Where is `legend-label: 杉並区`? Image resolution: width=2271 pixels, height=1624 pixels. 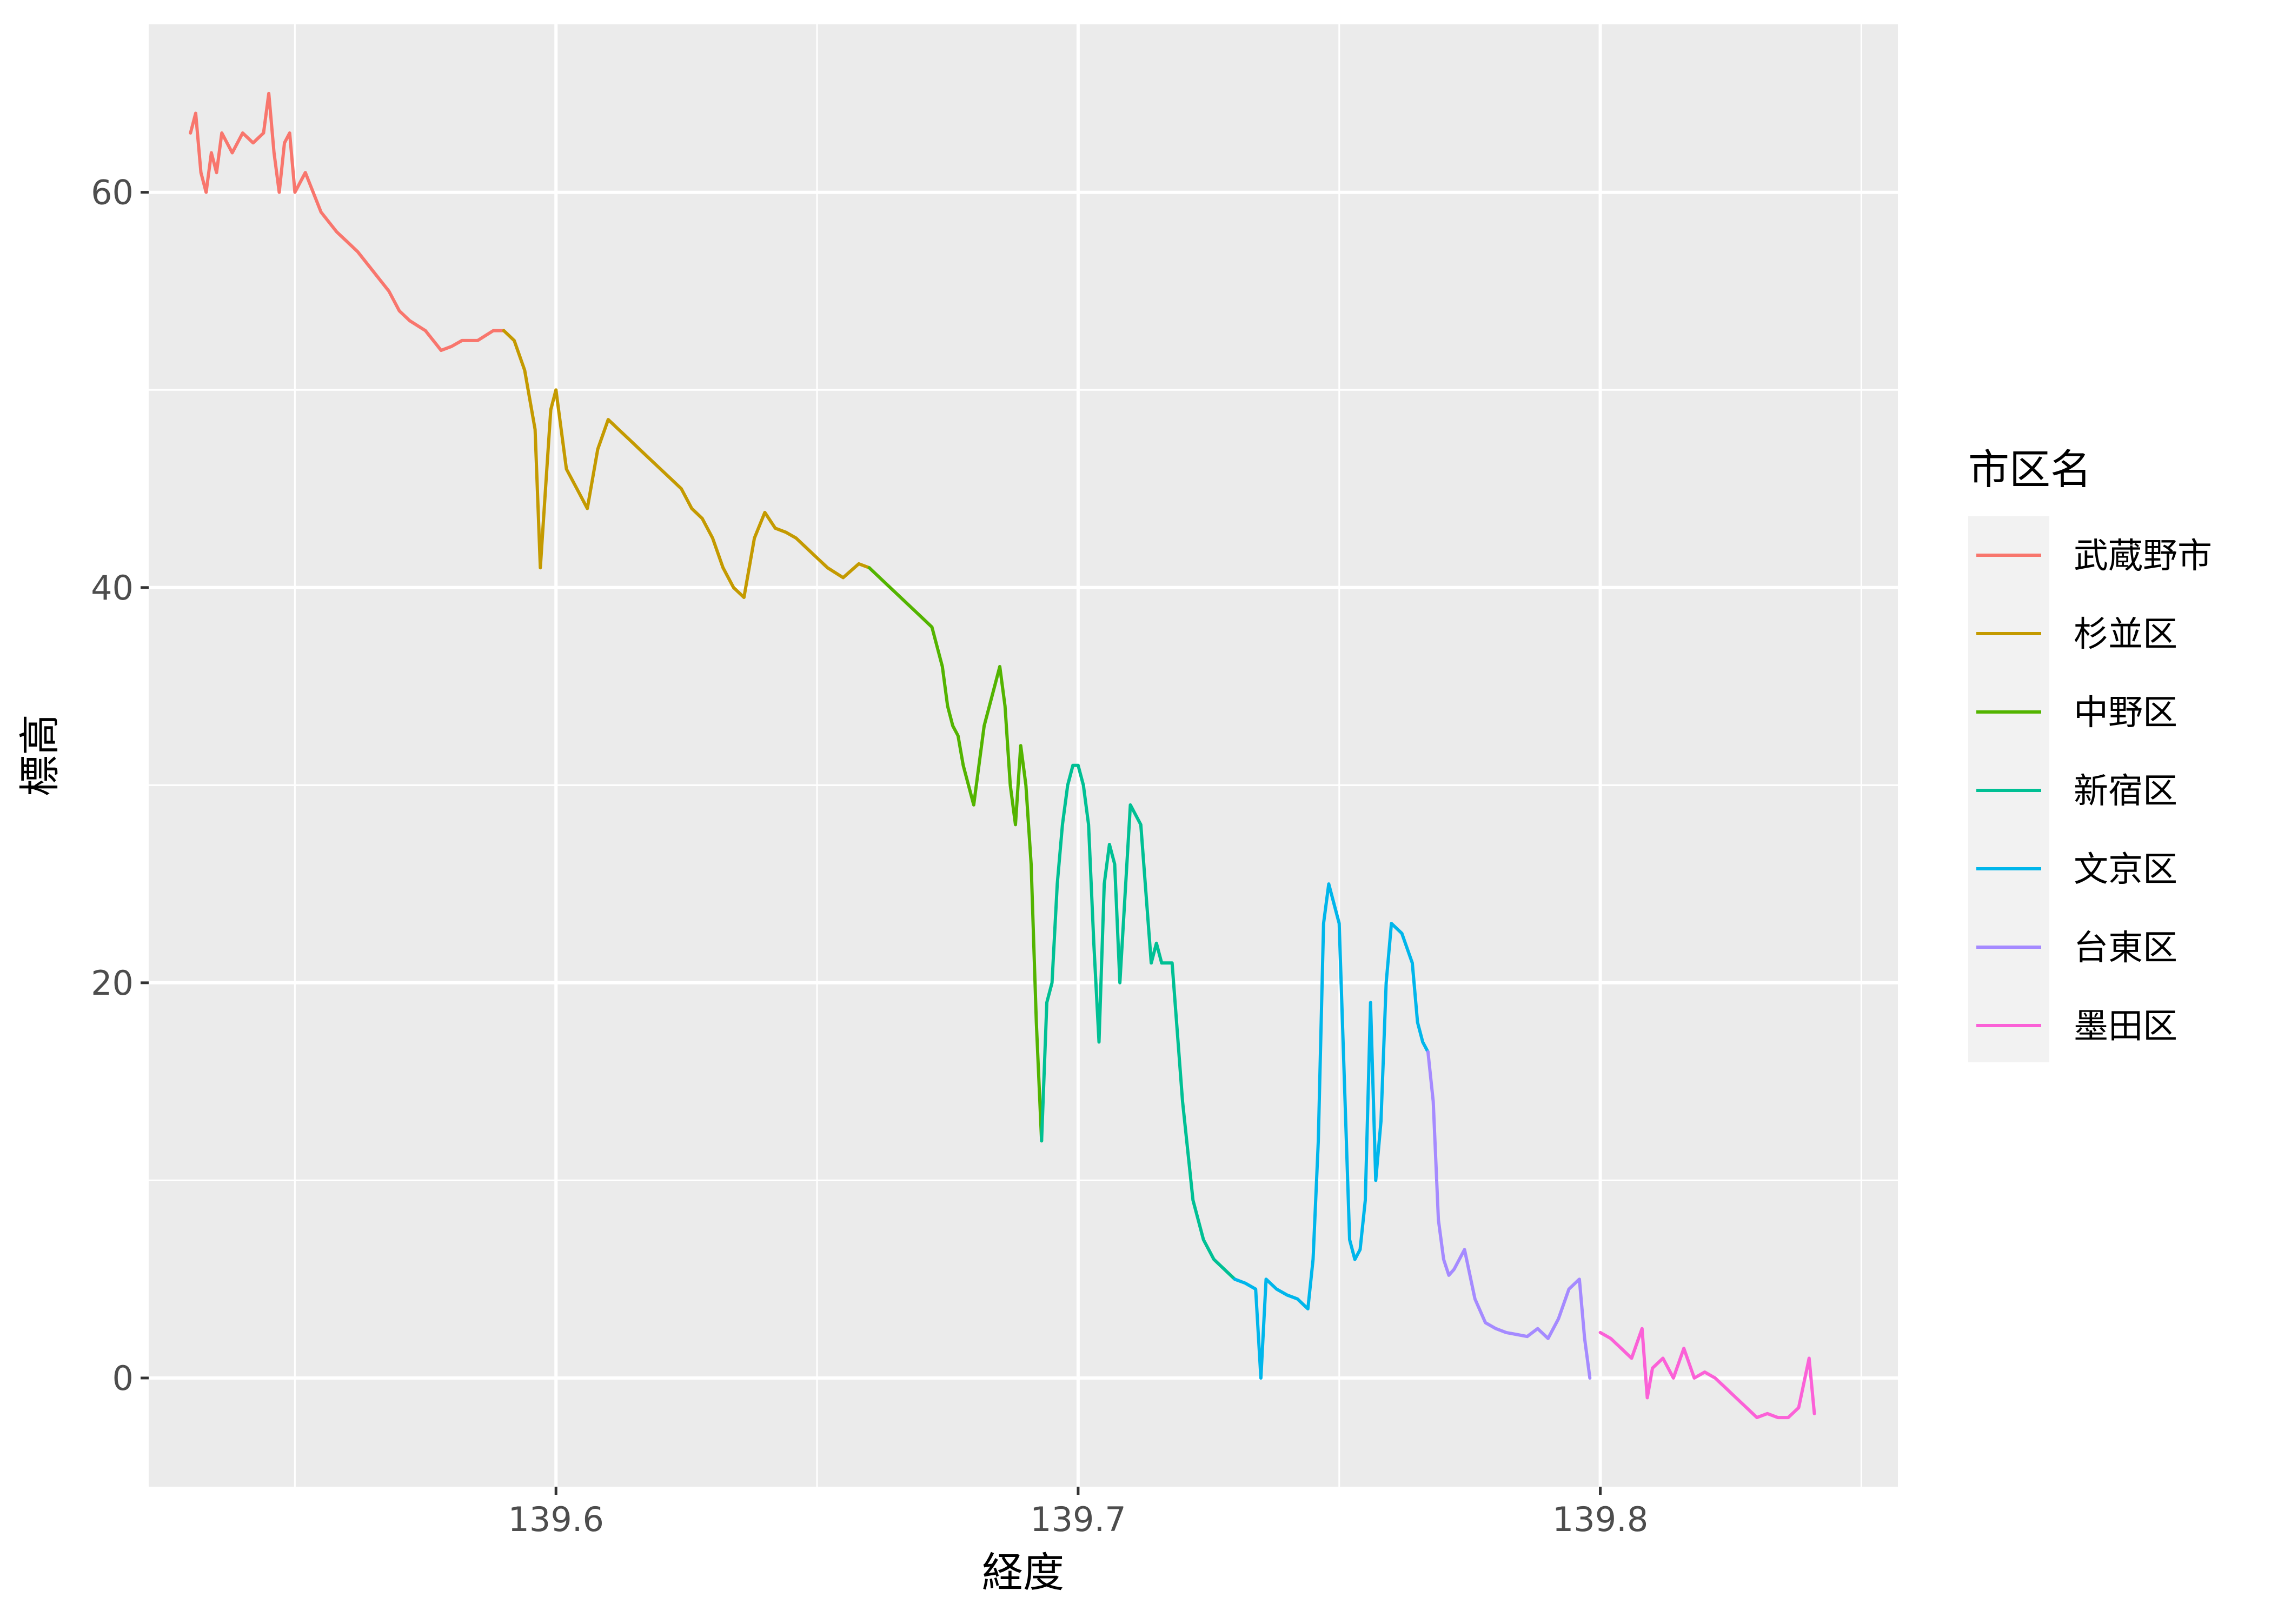
legend-label: 杉並区 is located at coordinates (2125, 635).